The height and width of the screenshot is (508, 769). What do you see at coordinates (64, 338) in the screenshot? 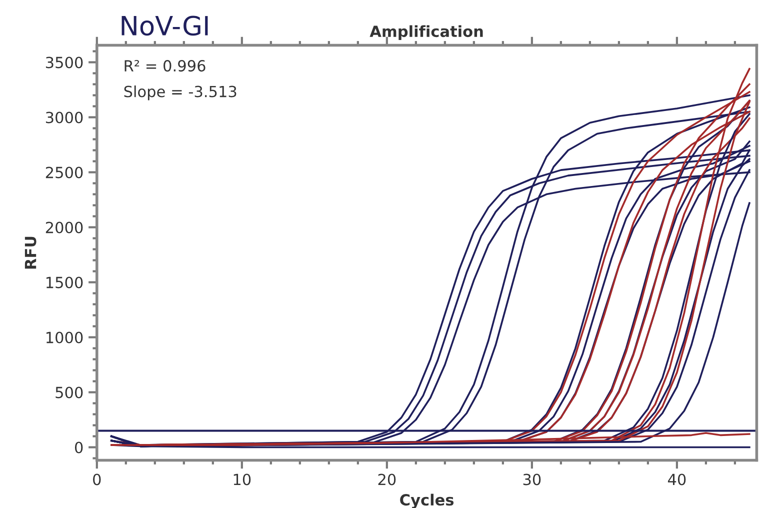
I see `y-tick-label: 1000` at bounding box center [64, 338].